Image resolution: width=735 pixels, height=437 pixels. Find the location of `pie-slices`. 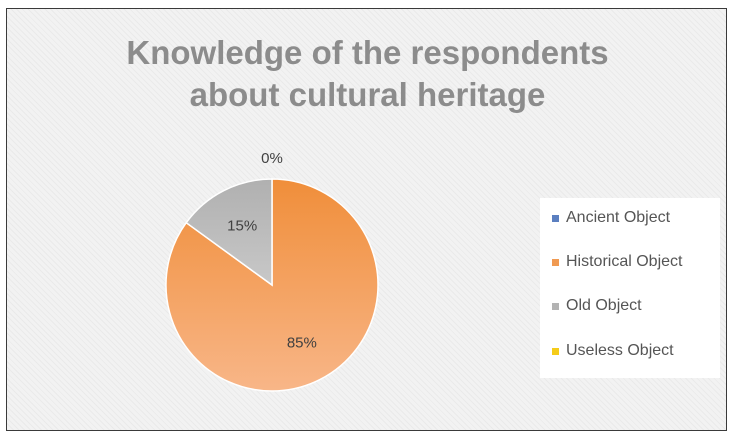

pie-slices is located at coordinates (272, 285).